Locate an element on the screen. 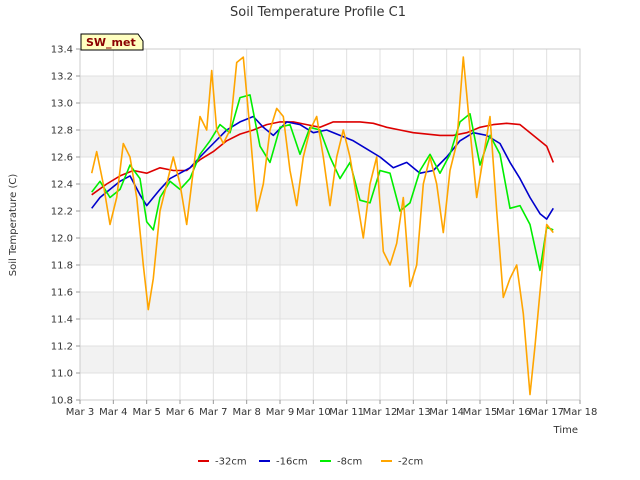  y-tick-label: 12.6 is located at coordinates (62, 158).